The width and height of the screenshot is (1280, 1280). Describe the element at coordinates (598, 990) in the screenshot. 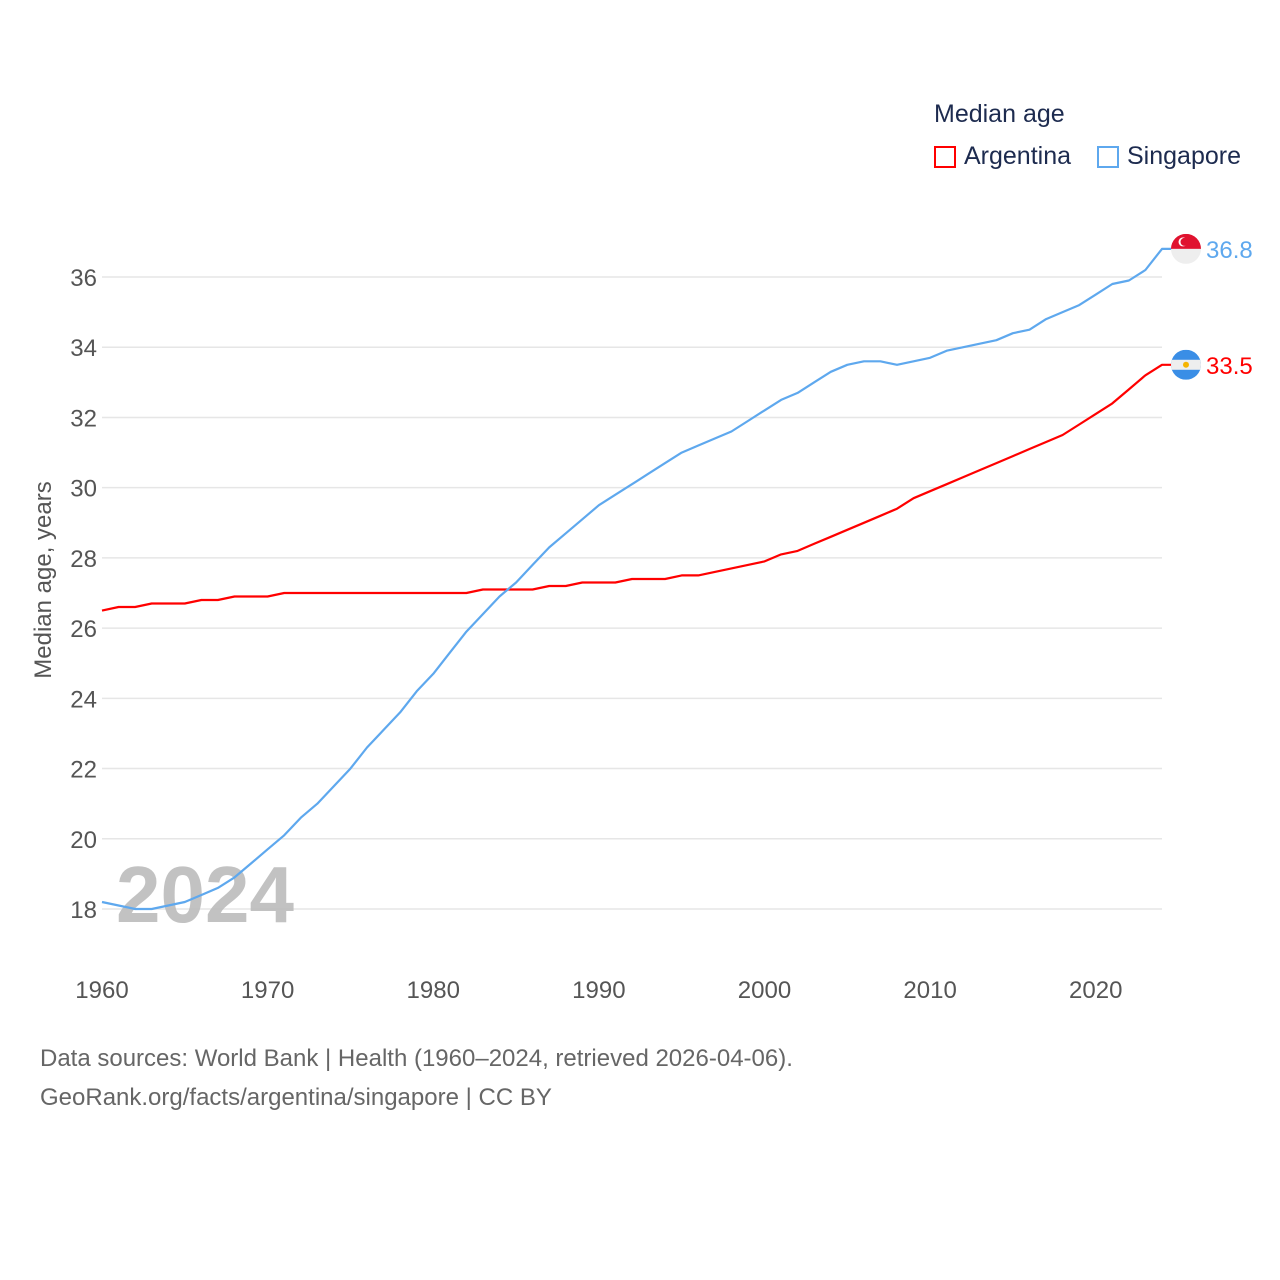

I see `x-tick-label: 1990` at that location.